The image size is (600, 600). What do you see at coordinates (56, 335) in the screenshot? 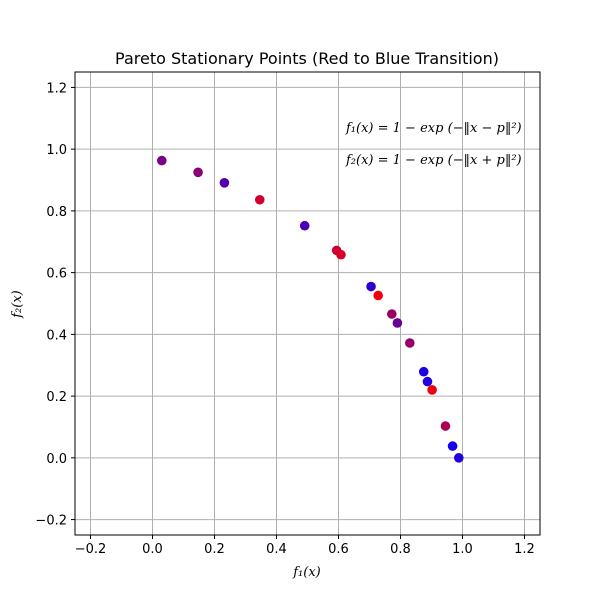
I see `y-tick-label: 0.4` at bounding box center [56, 335].